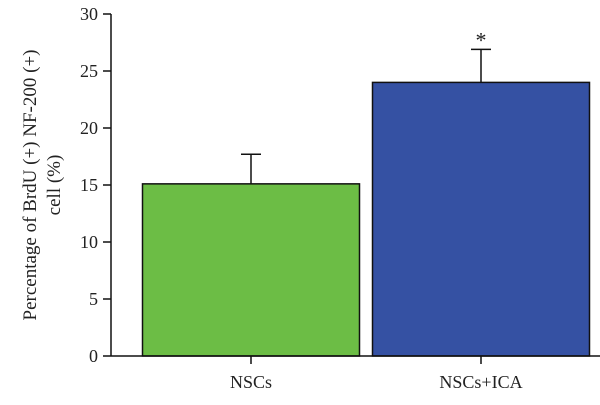 The width and height of the screenshot is (600, 405). Describe the element at coordinates (251, 382) in the screenshot. I see `x-tick-label: NSCs` at that location.